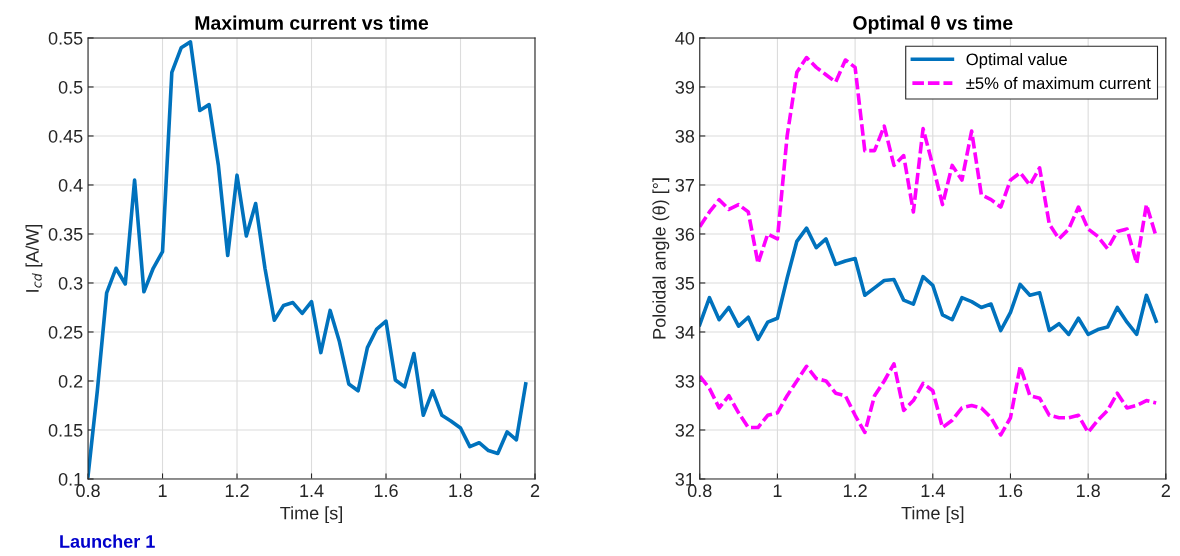 The image size is (1180, 556). I want to click on y-tick-label: 0.2, so click(70, 381).